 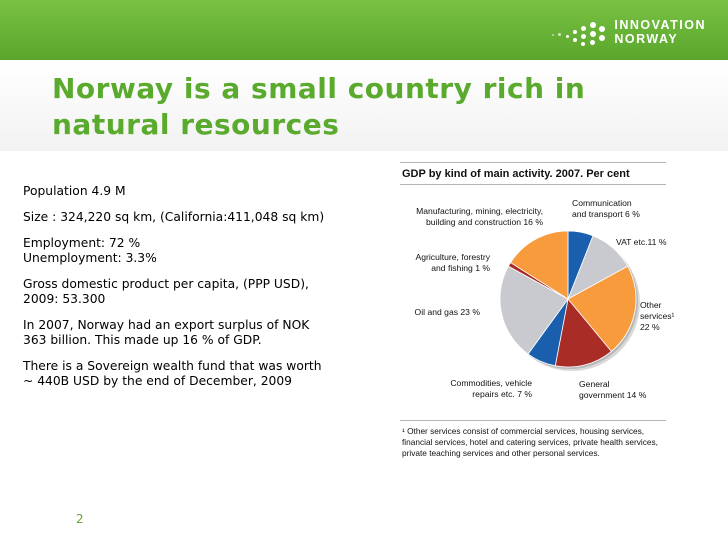 What do you see at coordinates (90, 258) in the screenshot?
I see `fact-line: Unemployment: 3.3%` at bounding box center [90, 258].